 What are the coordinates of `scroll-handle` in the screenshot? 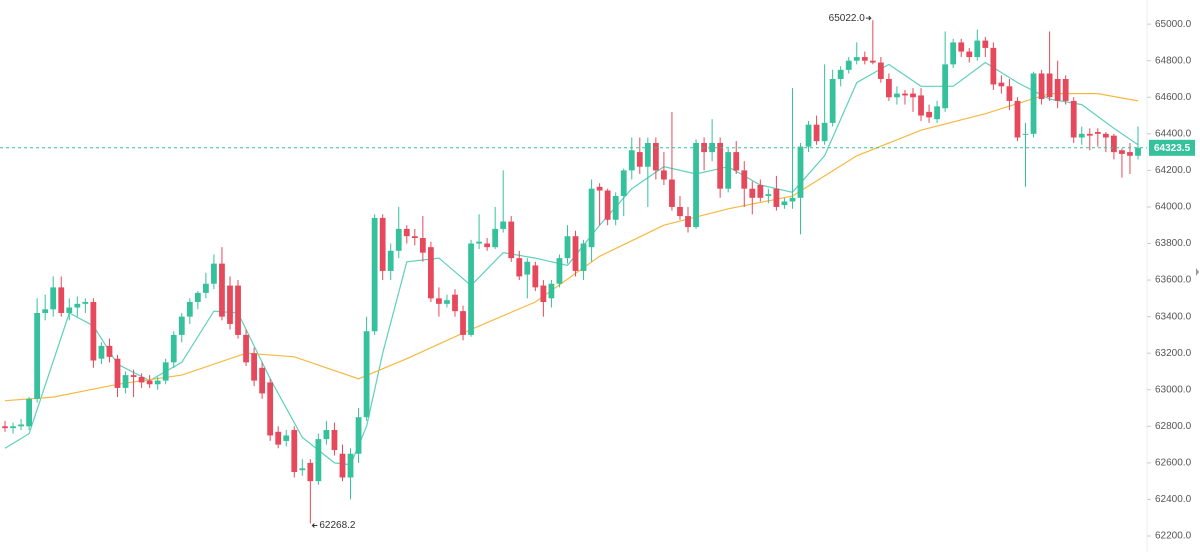 It's located at (1197, 272).